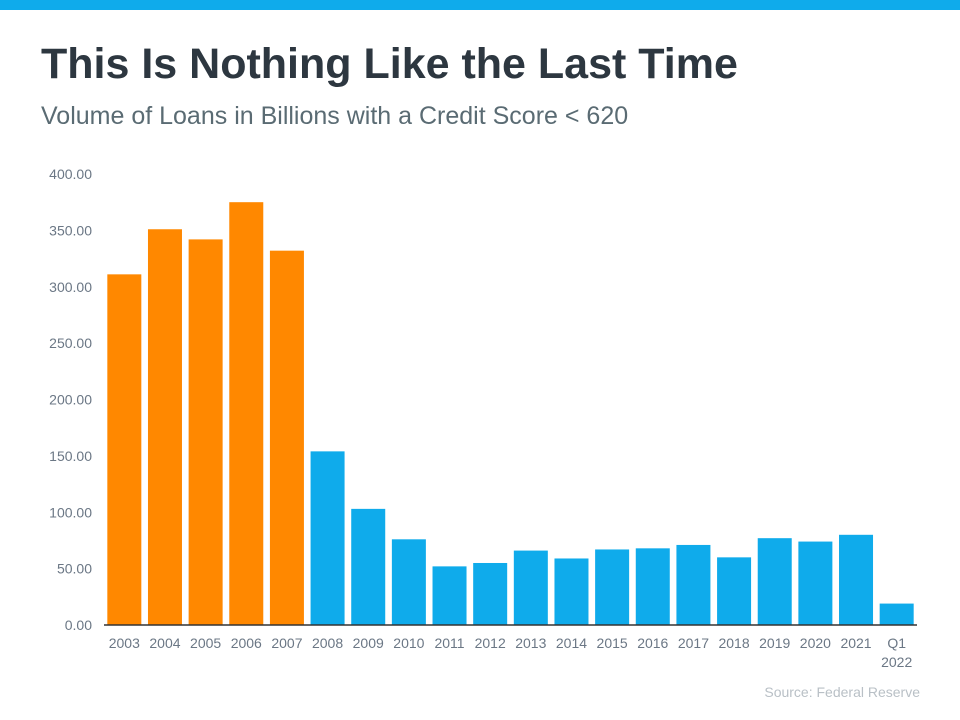 This screenshot has width=960, height=720. I want to click on x-tick-label: 2013, so click(530, 643).